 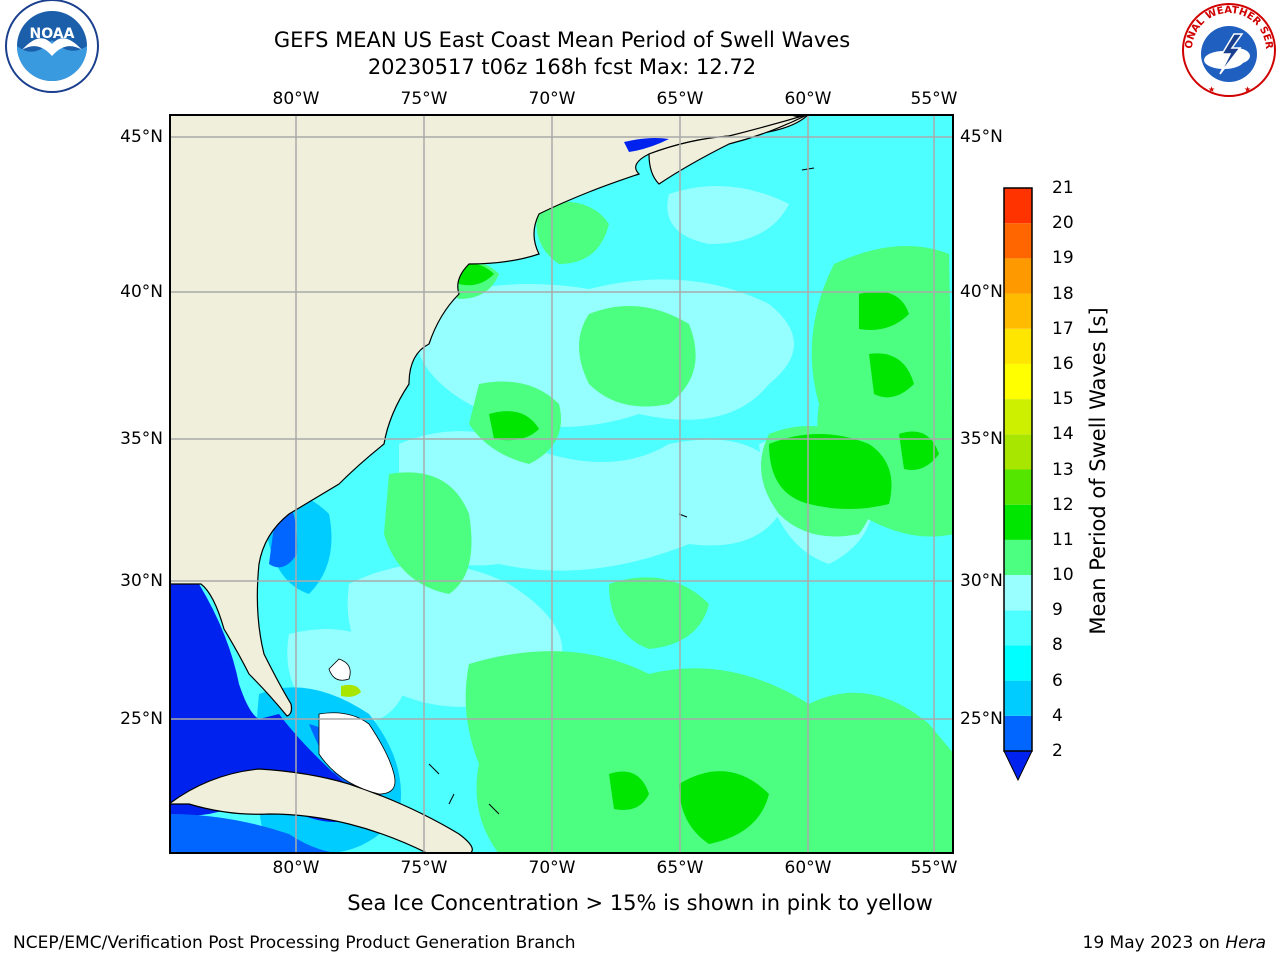 I want to click on lat-label-left: 40°N, so click(x=141, y=292).